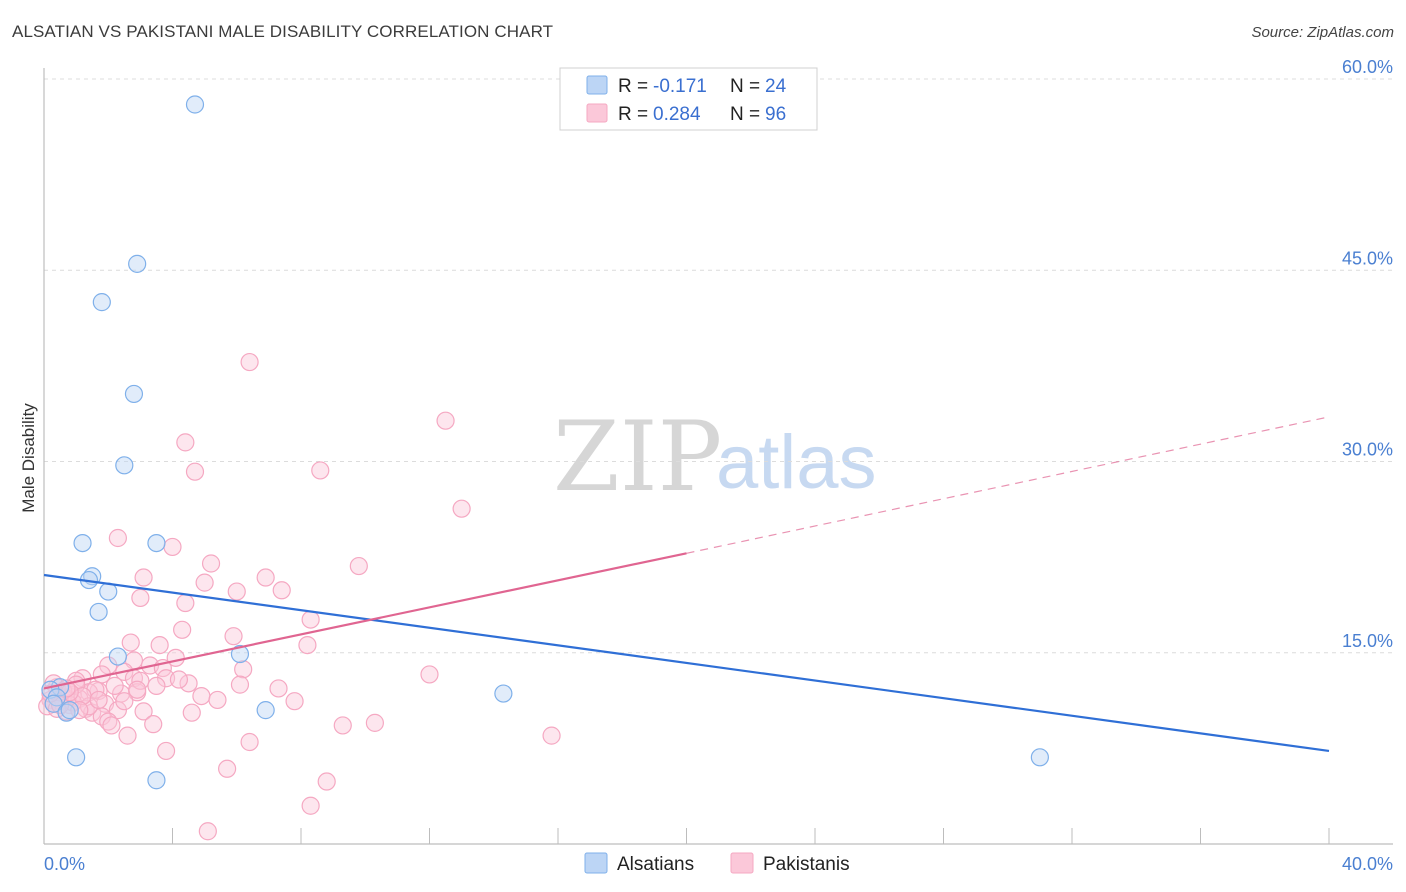 The width and height of the screenshot is (1406, 892). What do you see at coordinates (1008, 485) in the screenshot?
I see `pakistanis-trend-extension` at bounding box center [1008, 485].